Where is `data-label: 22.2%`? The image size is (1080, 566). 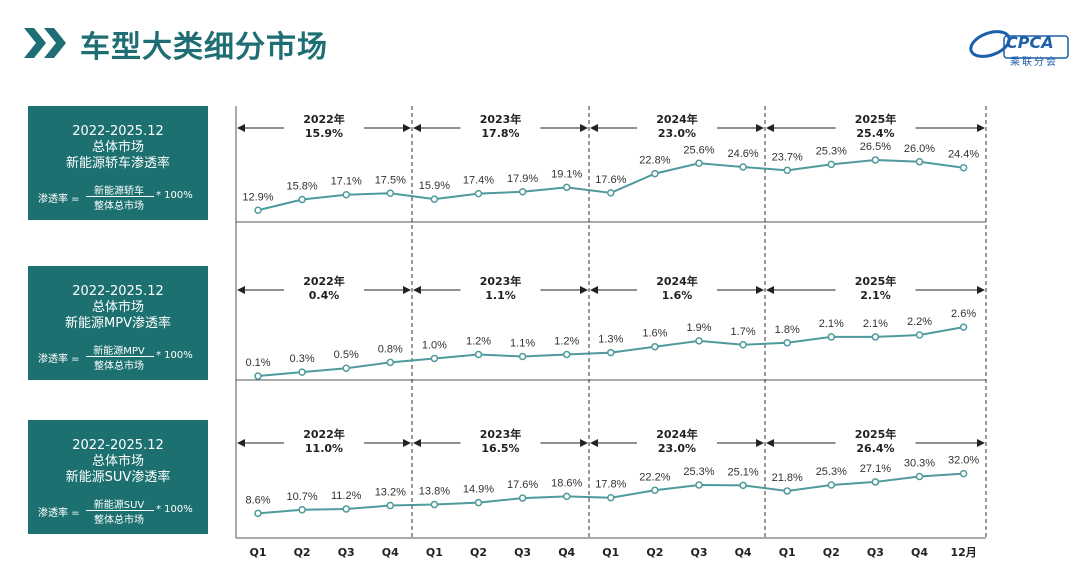
data-label: 22.2% is located at coordinates (654, 477).